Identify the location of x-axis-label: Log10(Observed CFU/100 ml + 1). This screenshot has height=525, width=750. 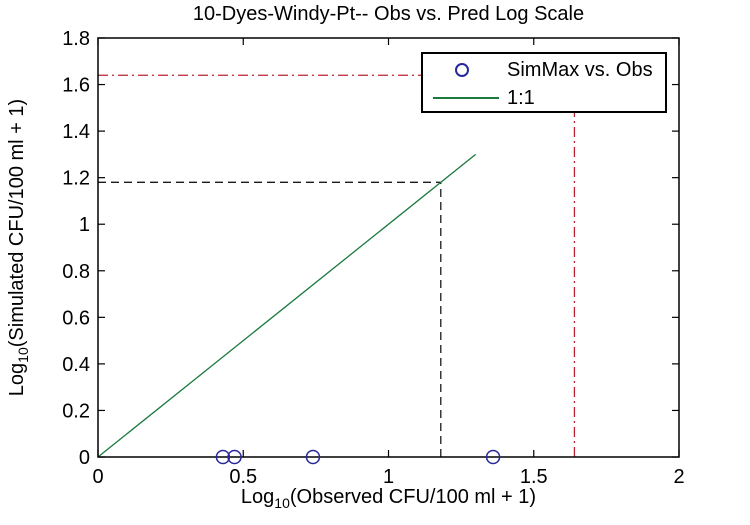
(388, 498).